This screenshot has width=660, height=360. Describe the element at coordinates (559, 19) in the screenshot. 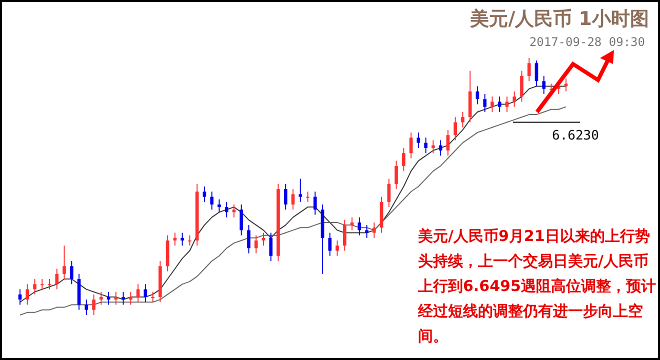

I see `chart-title: 美元/人民币 1小时图` at that location.